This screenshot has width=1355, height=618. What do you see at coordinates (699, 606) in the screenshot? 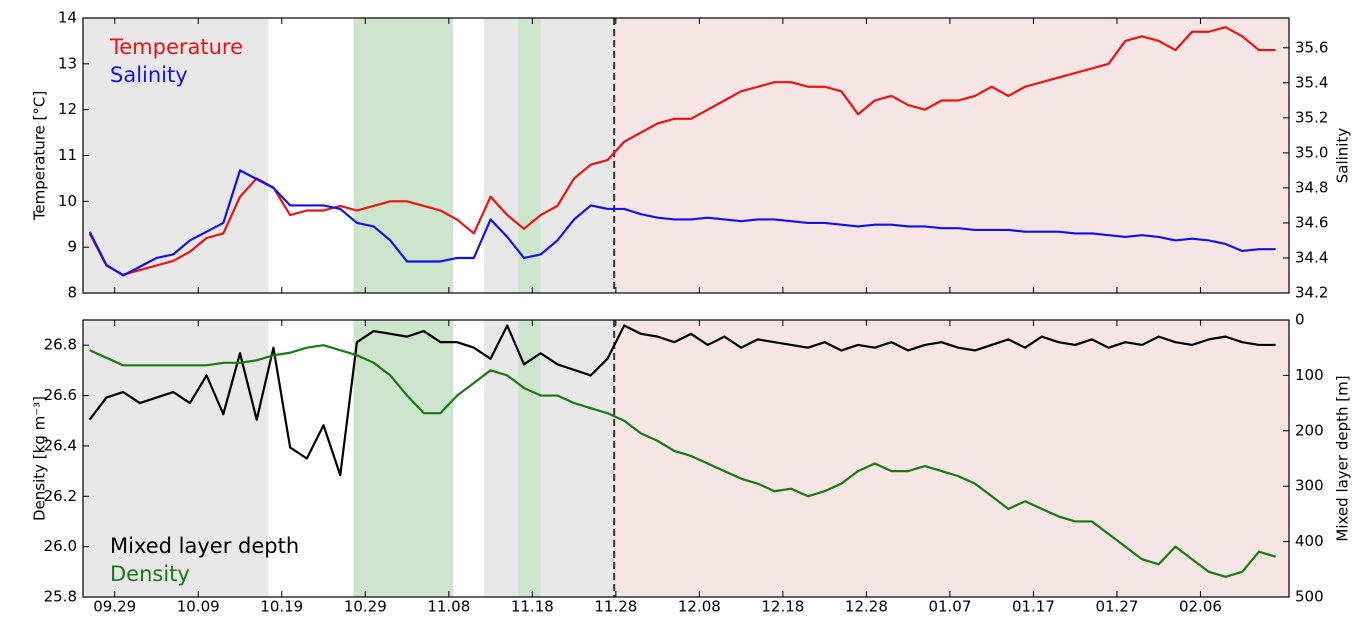
I see `x-tick-label: 12.08` at bounding box center [699, 606].